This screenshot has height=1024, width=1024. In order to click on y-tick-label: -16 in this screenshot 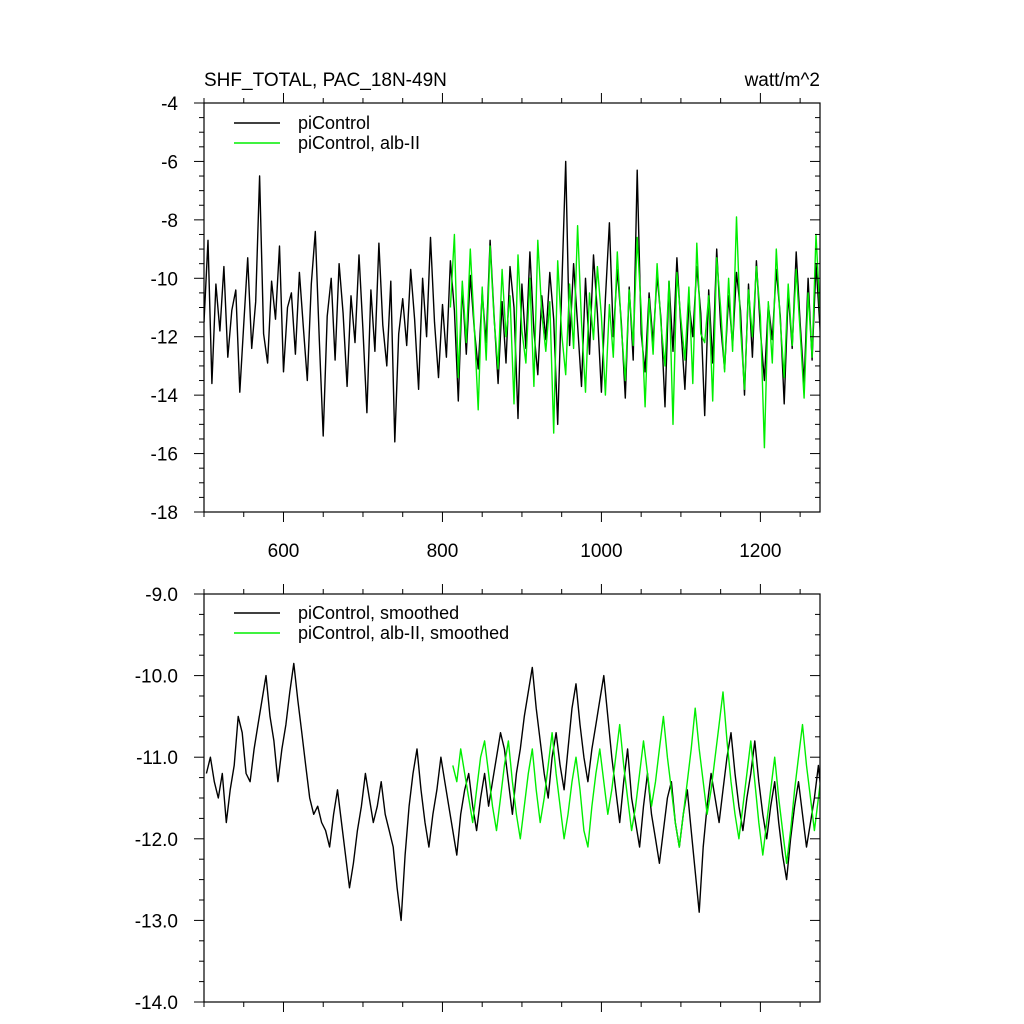, I will do `click(164, 455)`.